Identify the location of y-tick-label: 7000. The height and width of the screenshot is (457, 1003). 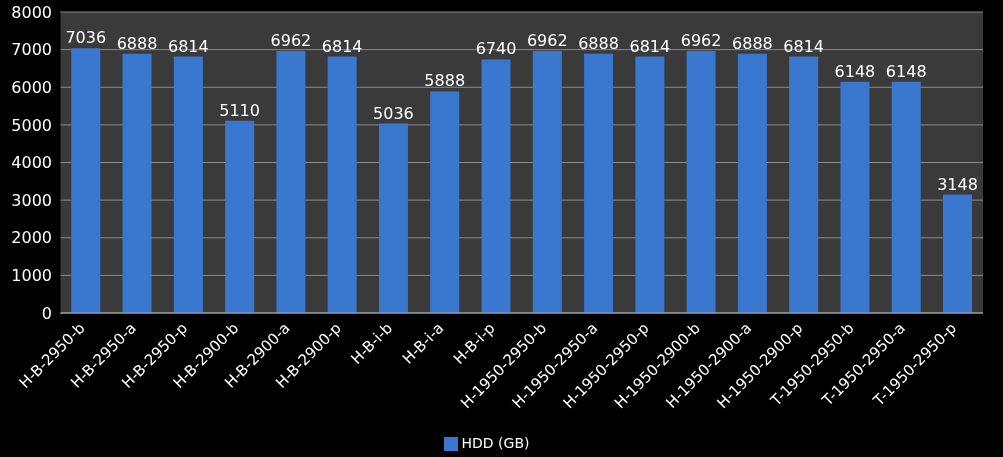
(31, 50).